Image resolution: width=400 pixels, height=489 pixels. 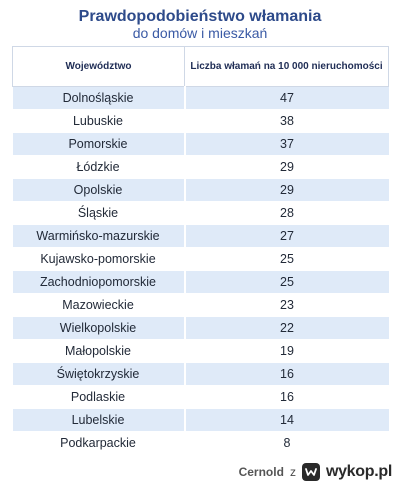 What do you see at coordinates (358, 471) in the screenshot?
I see `wykop-brand-text: wykop.pl` at bounding box center [358, 471].